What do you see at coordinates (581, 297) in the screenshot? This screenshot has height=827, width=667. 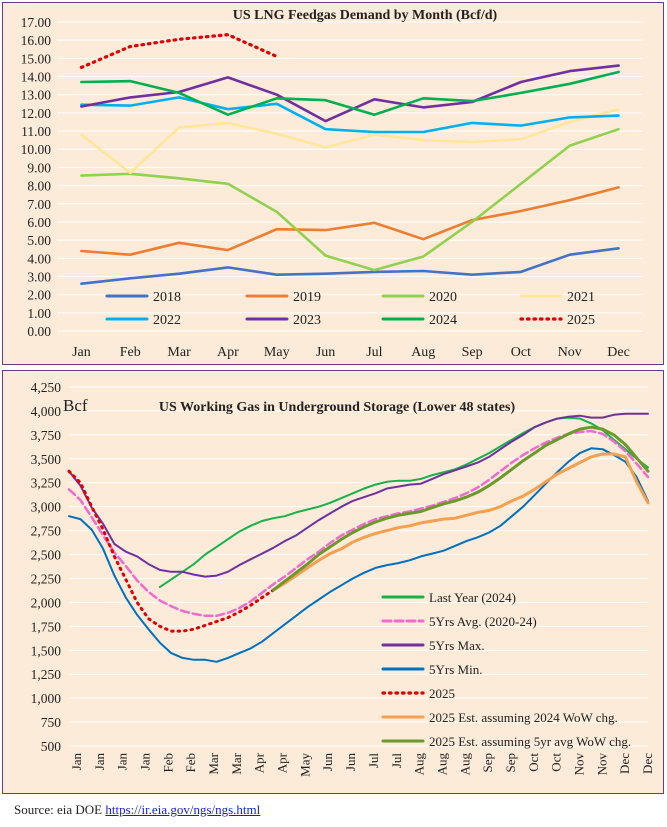 I see `legend-label: 2021` at bounding box center [581, 297].